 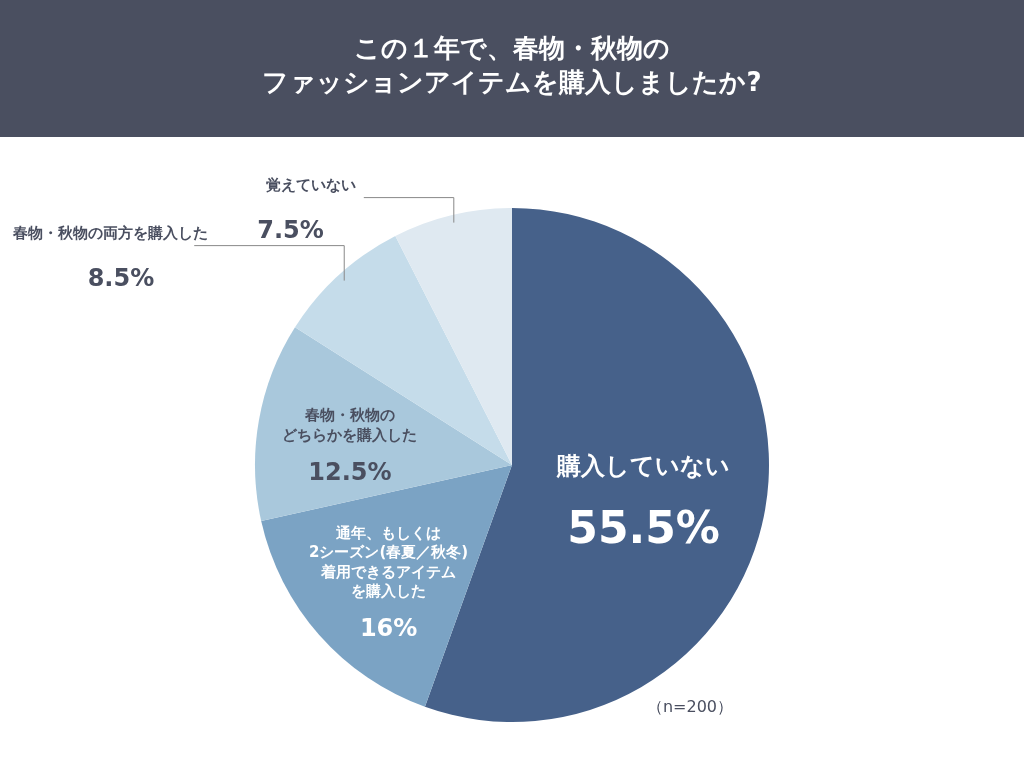 I want to click on title: この１年で、春物・秋物のファッションアイテムを購入しましたか?, so click(x=512, y=65).